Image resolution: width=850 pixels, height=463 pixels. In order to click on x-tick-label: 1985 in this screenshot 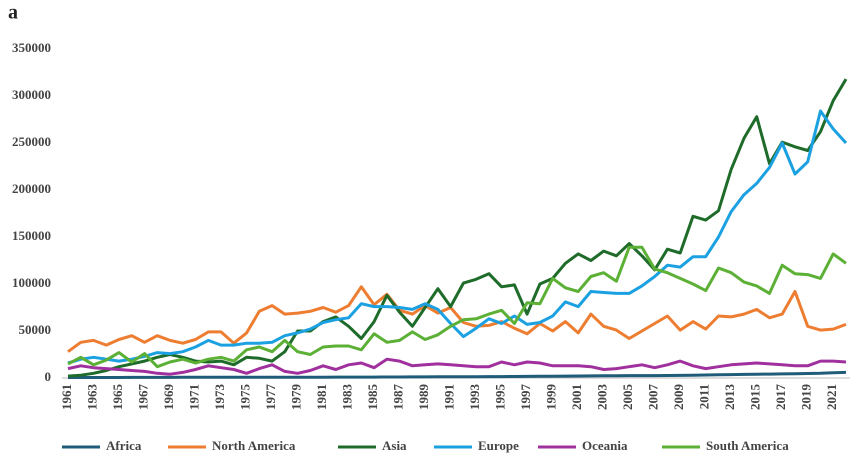, I will do `click(372, 397)`.